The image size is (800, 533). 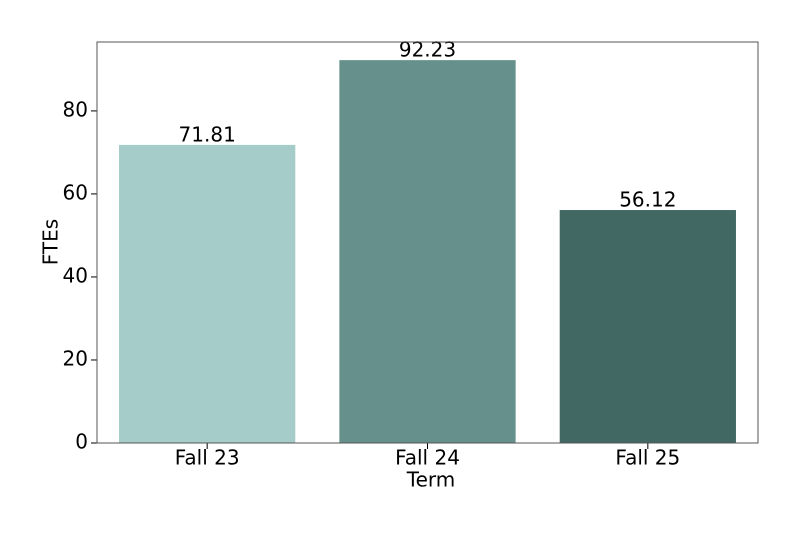 I want to click on y-tick-label: 0, so click(x=81, y=442).